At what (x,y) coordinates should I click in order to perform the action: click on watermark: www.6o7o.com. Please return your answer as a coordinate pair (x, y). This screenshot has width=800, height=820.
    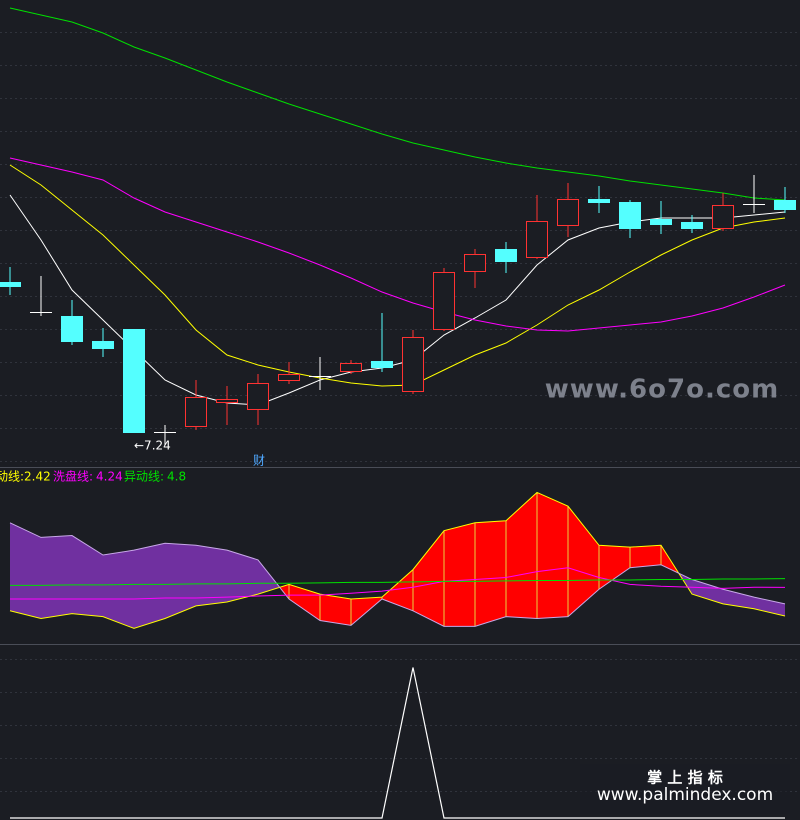
    Looking at the image, I should click on (662, 390).